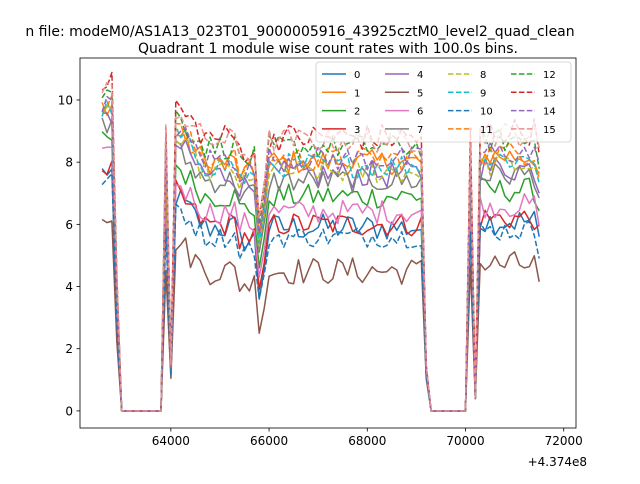 The image size is (640, 484). What do you see at coordinates (69, 225) in the screenshot?
I see `y-tick-label: 6` at bounding box center [69, 225].